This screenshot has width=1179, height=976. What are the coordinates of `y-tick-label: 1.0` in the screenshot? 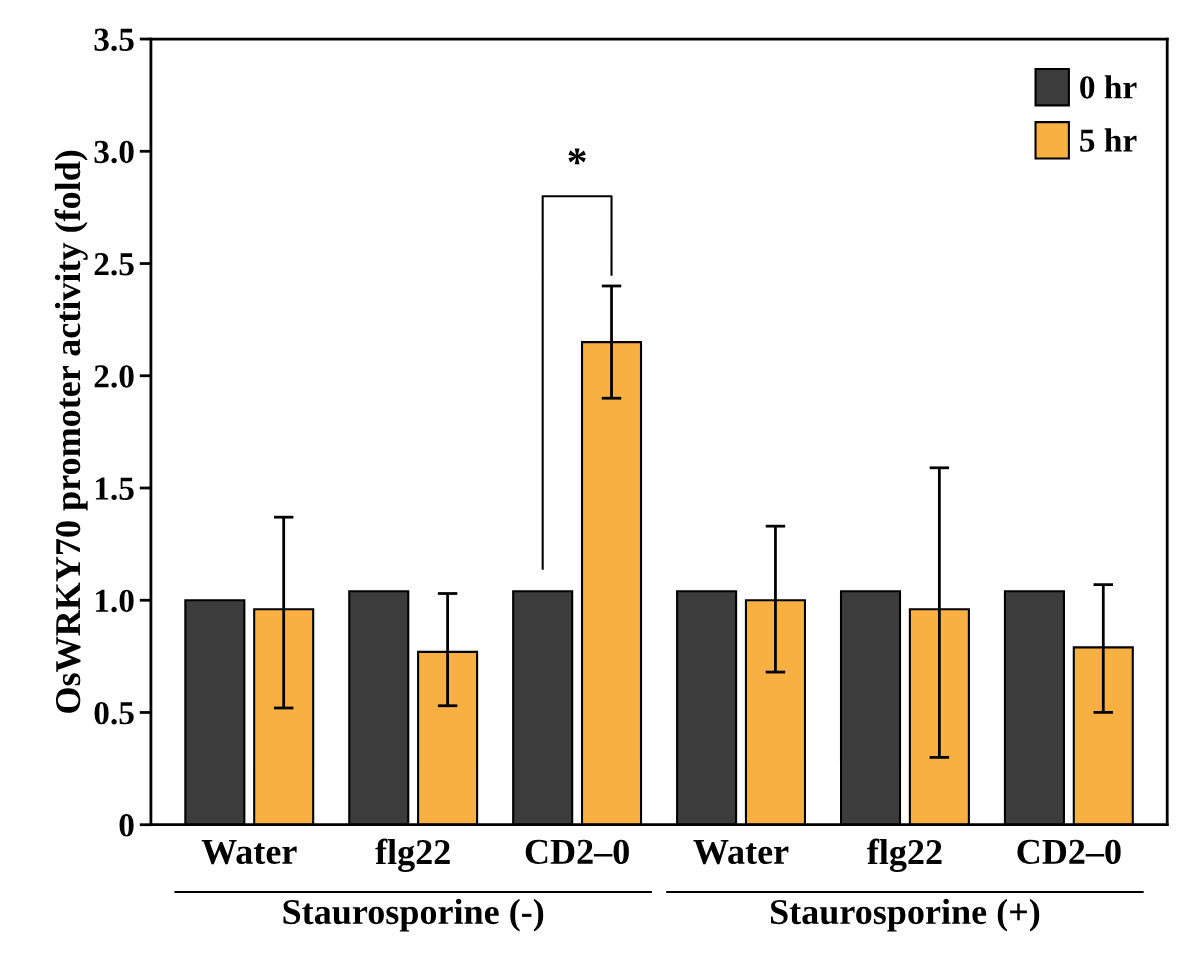 It's located at (114, 601).